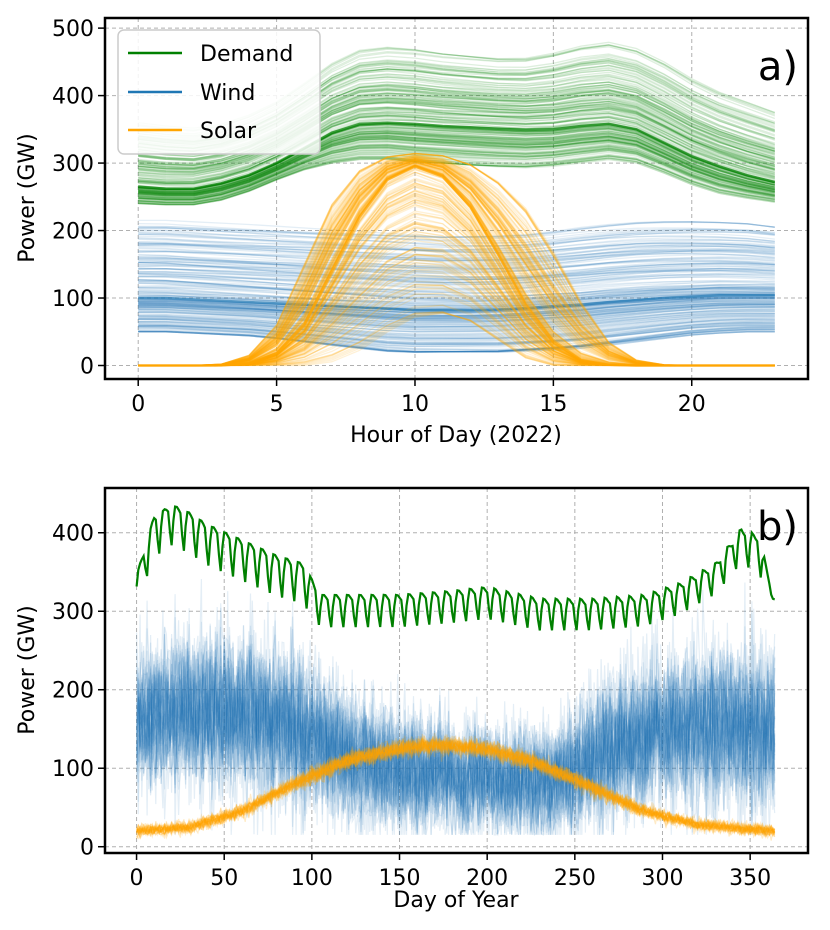  What do you see at coordinates (692, 404) in the screenshot?
I see `x-tick-label: 20` at bounding box center [692, 404].